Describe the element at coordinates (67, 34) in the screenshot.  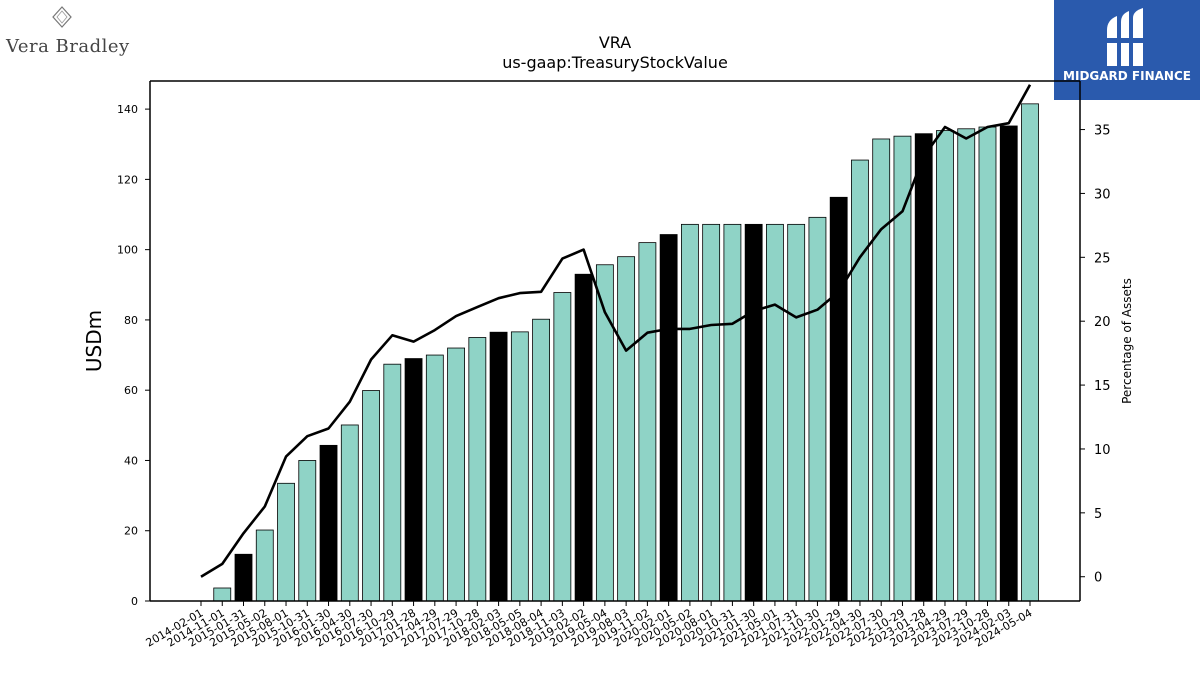
I see `vera-bradley-logo: Vera Bradley` at that location.